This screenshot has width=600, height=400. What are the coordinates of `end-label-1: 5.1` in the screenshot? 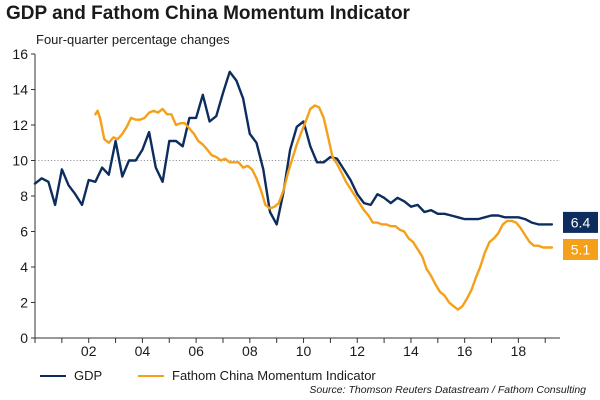 It's located at (581, 249).